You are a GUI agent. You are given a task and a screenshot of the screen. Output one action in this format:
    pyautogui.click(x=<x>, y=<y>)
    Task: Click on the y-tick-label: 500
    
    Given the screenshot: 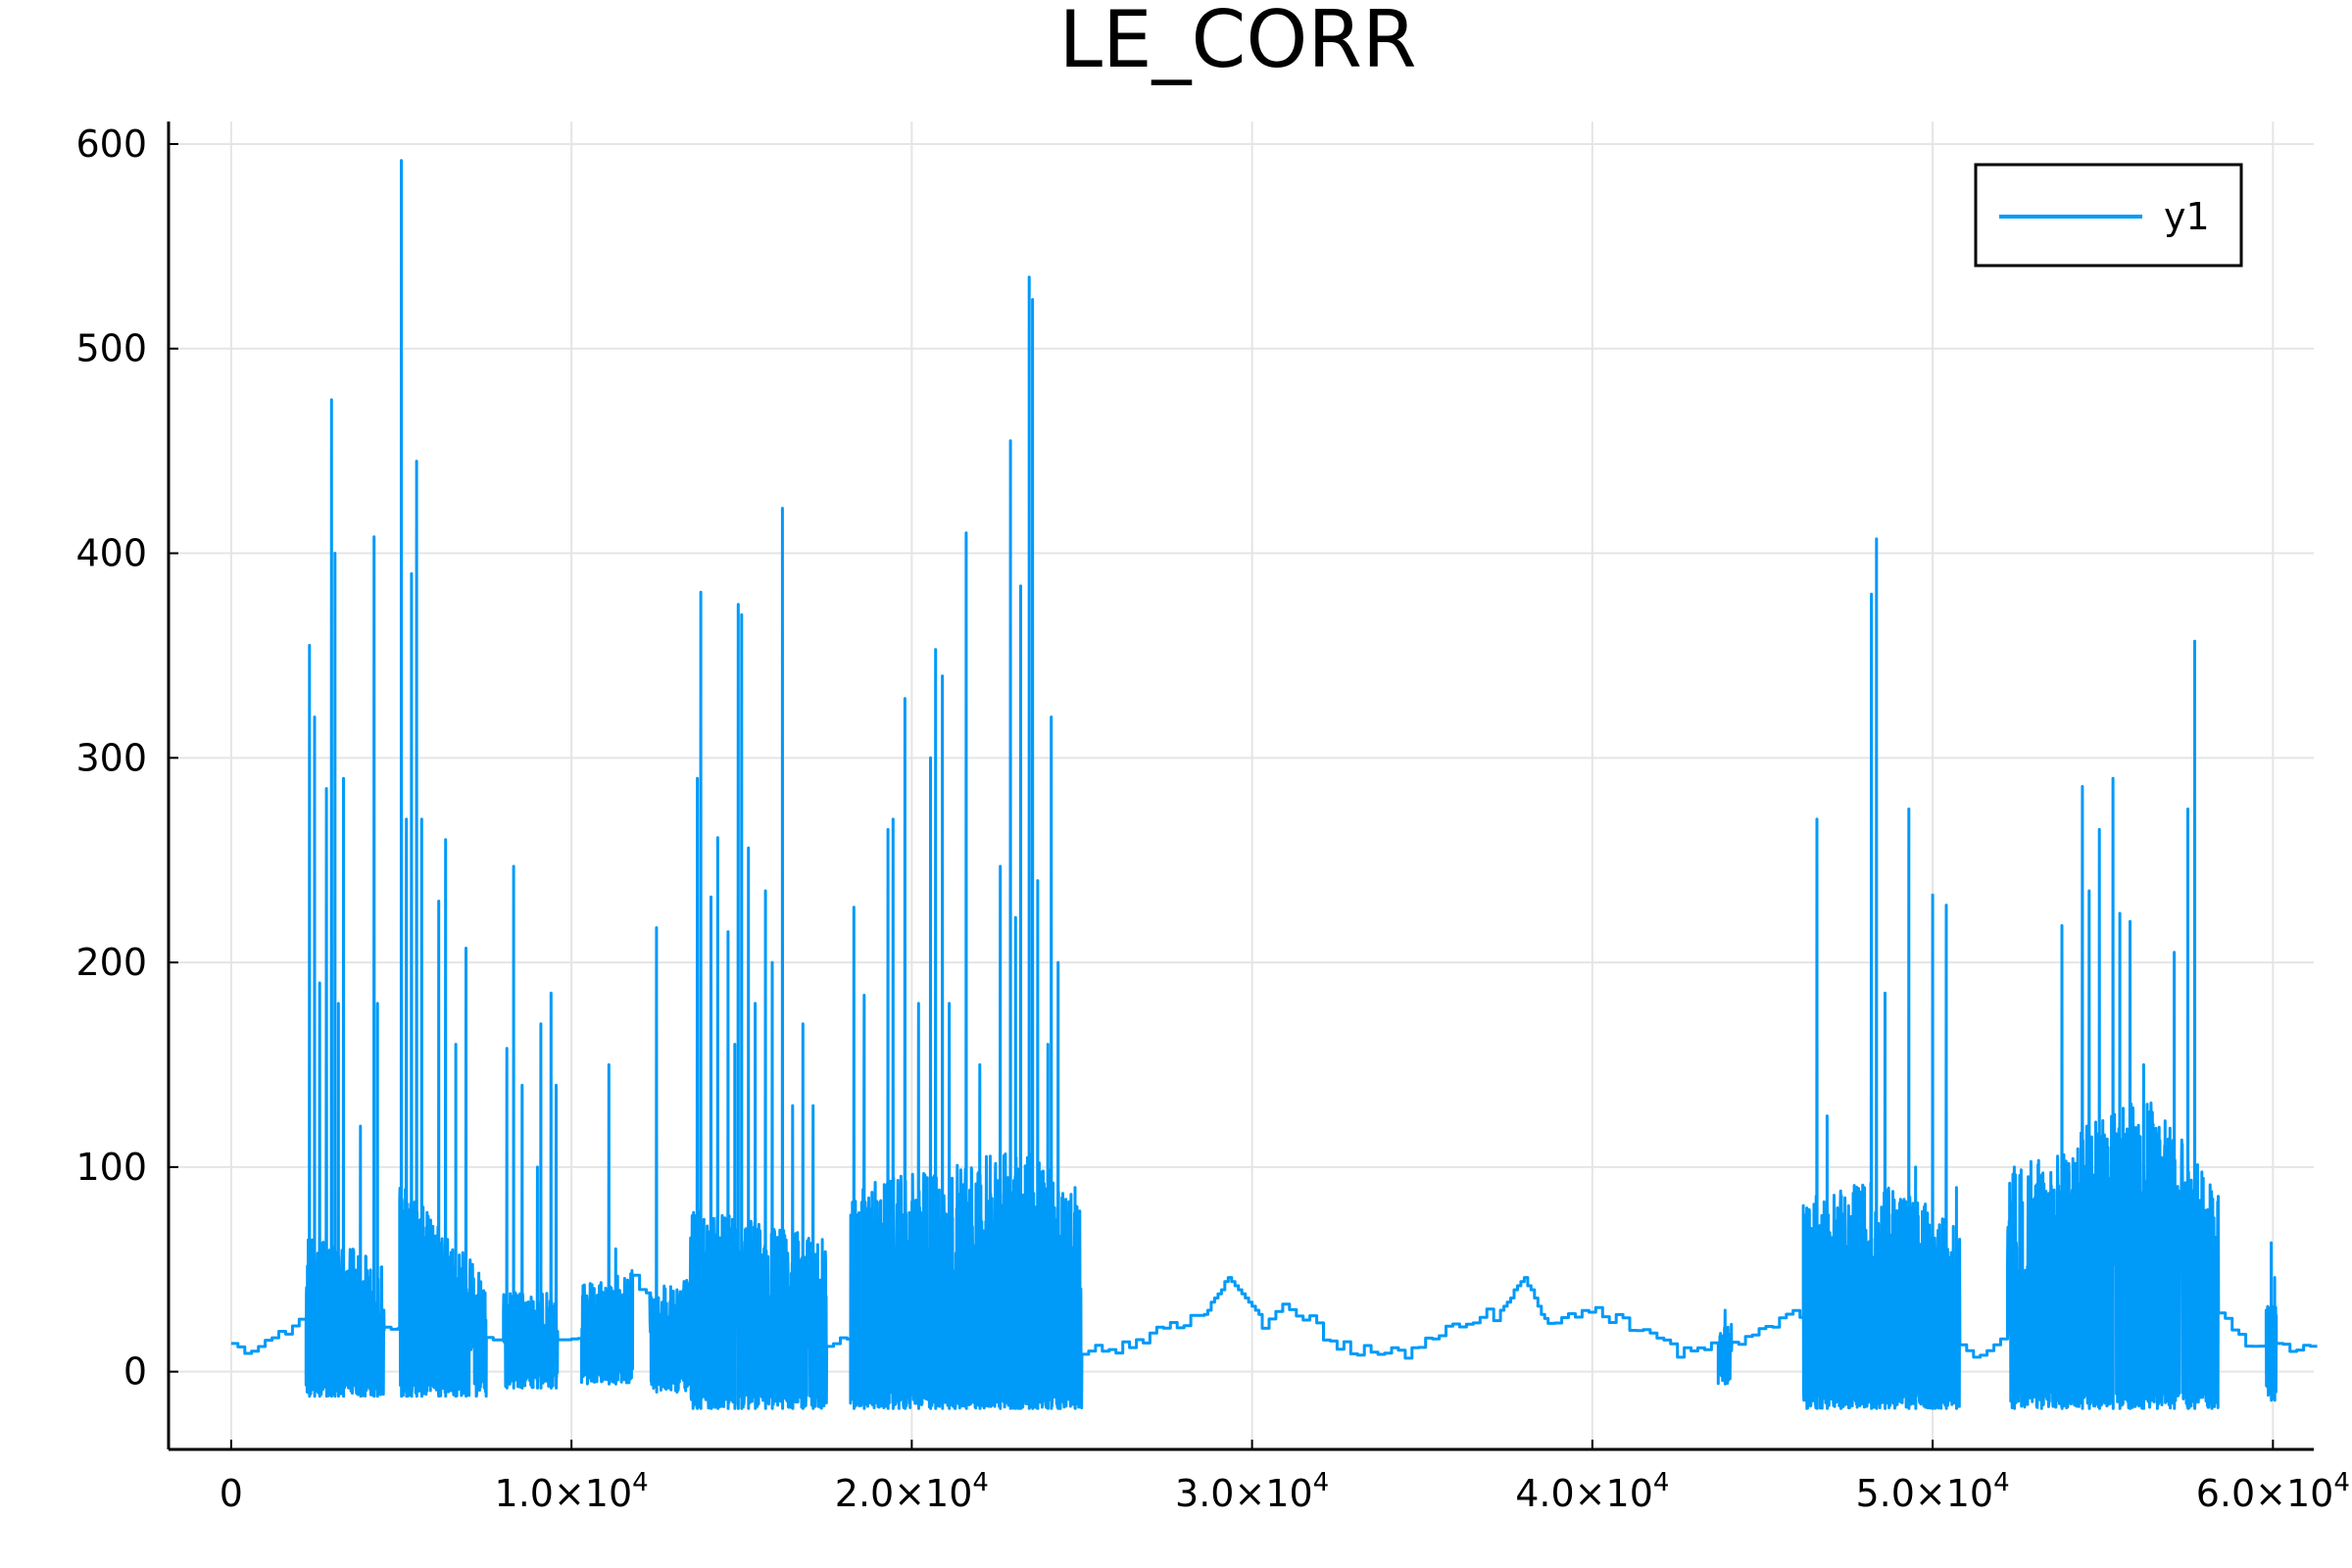 What is the action you would take?
    pyautogui.click(x=111, y=348)
    